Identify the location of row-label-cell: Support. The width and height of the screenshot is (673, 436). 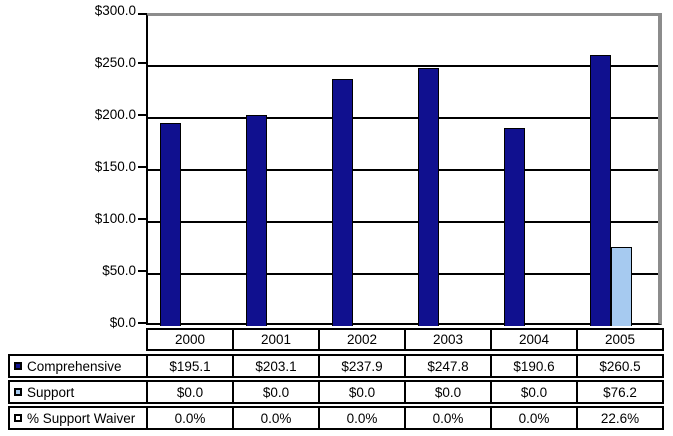
(78, 392).